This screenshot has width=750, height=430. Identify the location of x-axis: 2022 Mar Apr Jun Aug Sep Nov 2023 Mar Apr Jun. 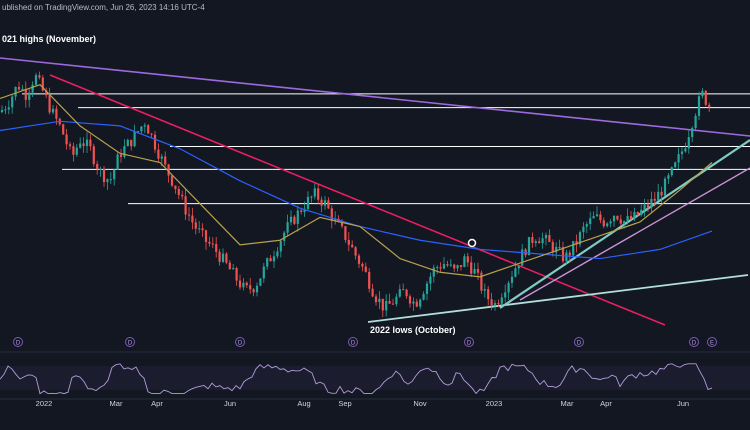
(375, 403).